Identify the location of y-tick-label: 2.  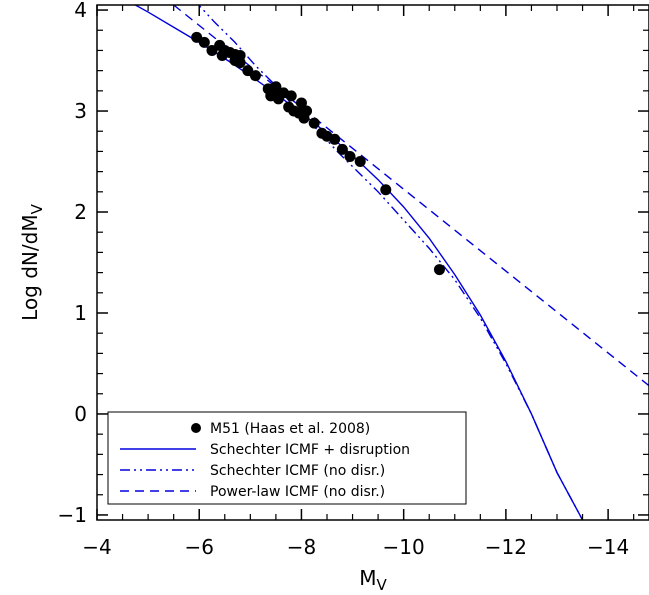
(80, 212).